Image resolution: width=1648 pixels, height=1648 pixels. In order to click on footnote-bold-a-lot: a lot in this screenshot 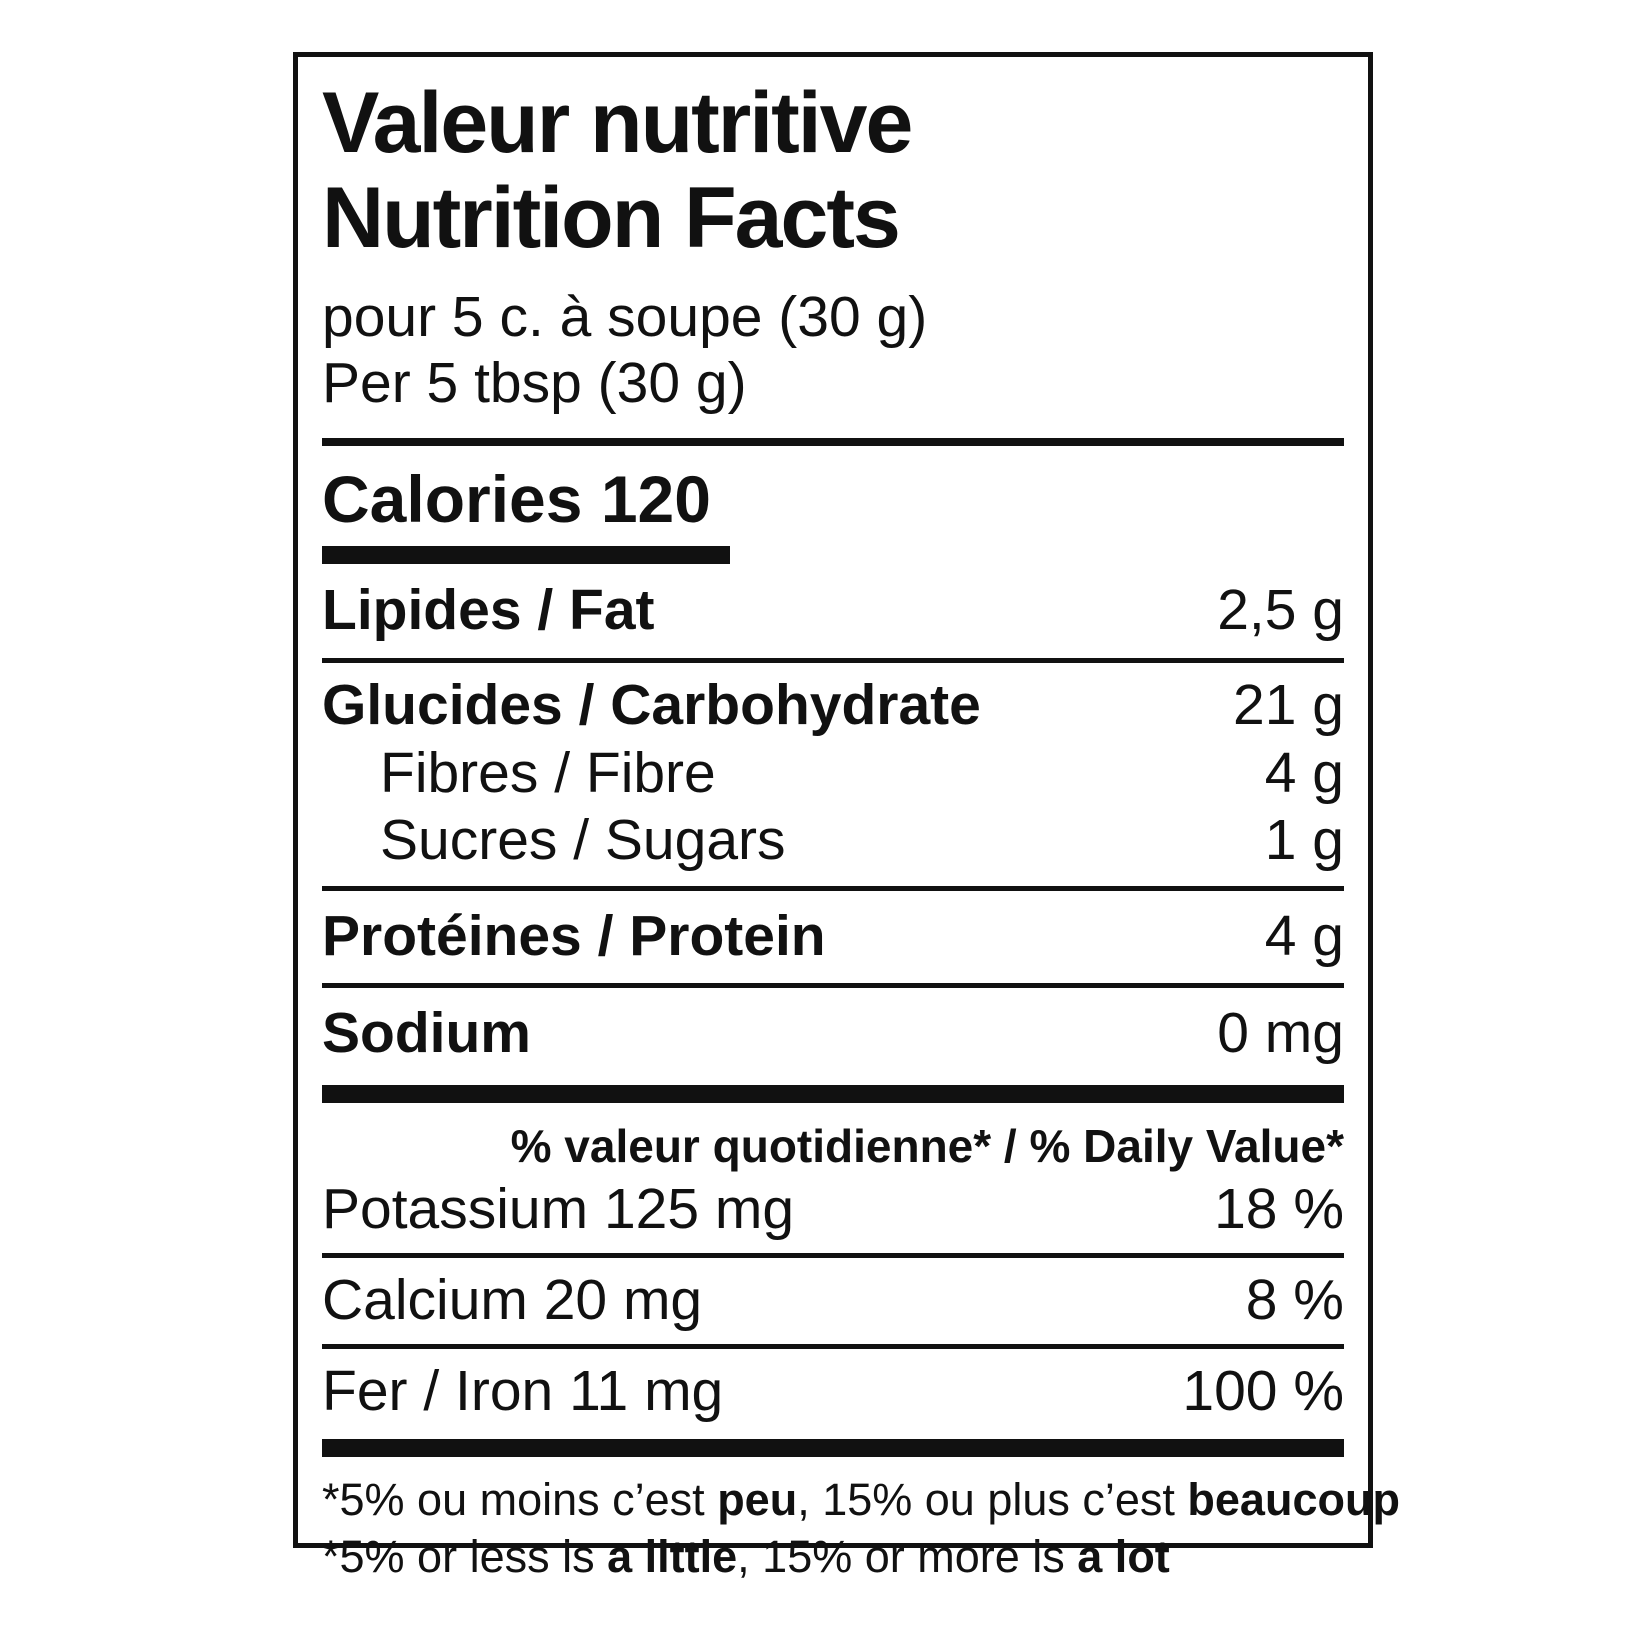, I will do `click(1123, 1556)`.